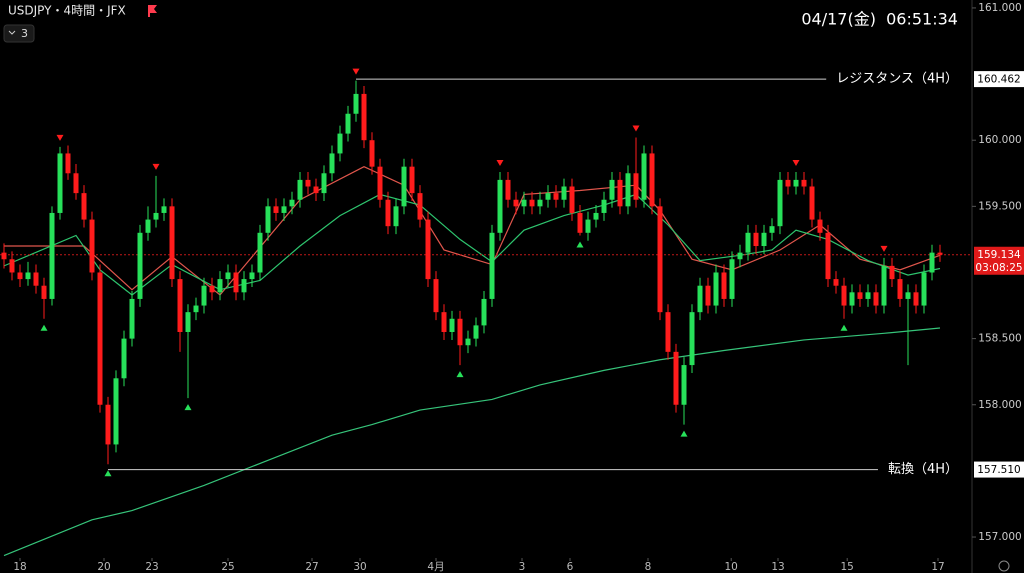 This screenshot has width=1024, height=573. Describe the element at coordinates (311, 567) in the screenshot. I see `x-tick-label: 27` at that location.